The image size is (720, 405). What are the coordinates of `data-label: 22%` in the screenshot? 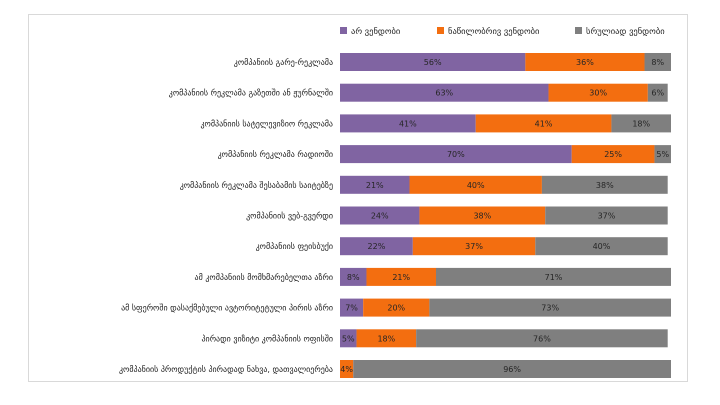 It's located at (377, 246).